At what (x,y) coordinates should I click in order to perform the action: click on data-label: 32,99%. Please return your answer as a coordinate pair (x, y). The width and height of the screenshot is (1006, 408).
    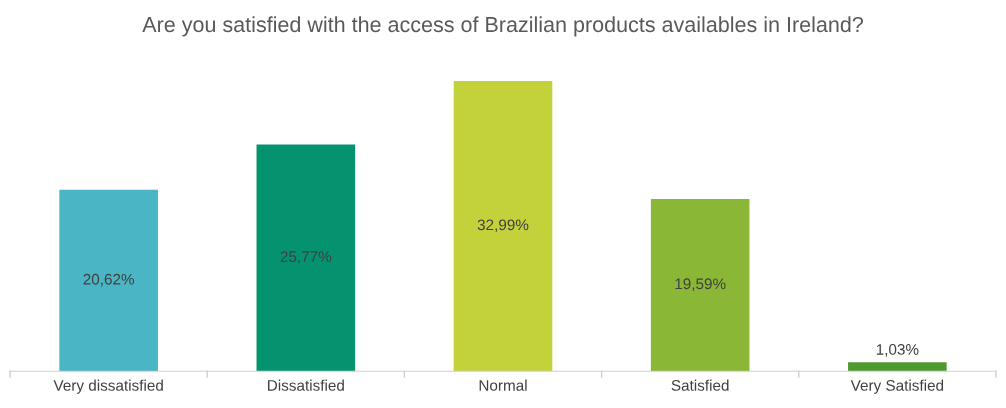
    Looking at the image, I should click on (503, 226).